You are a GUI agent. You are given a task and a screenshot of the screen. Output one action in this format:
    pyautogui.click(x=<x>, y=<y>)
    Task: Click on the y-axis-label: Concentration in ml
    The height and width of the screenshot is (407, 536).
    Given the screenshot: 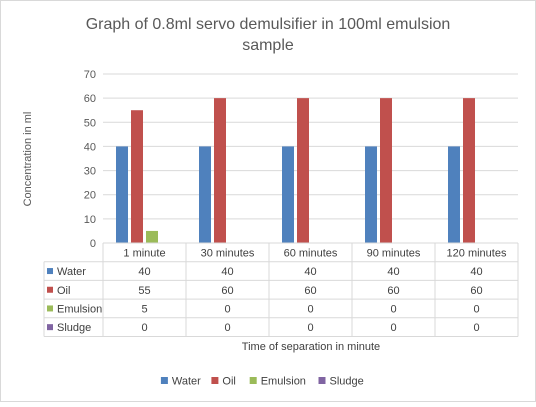 What is the action you would take?
    pyautogui.click(x=28, y=159)
    